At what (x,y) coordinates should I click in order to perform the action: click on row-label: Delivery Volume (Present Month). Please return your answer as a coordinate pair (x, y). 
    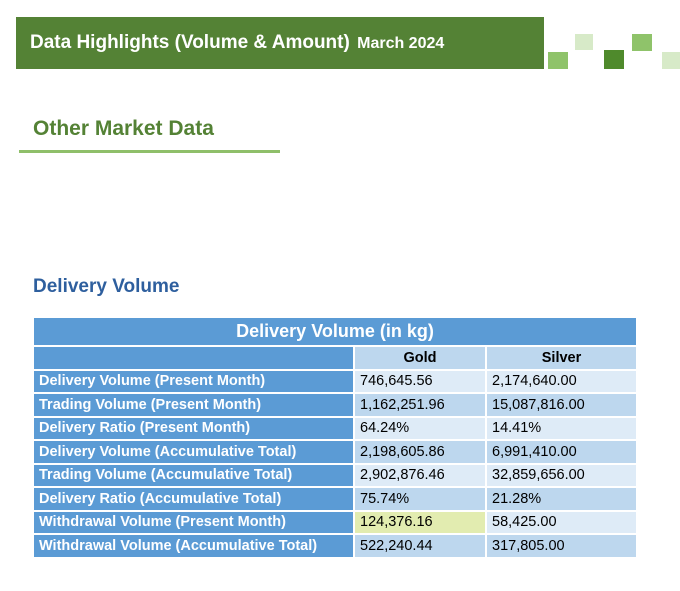
    Looking at the image, I should click on (193, 381).